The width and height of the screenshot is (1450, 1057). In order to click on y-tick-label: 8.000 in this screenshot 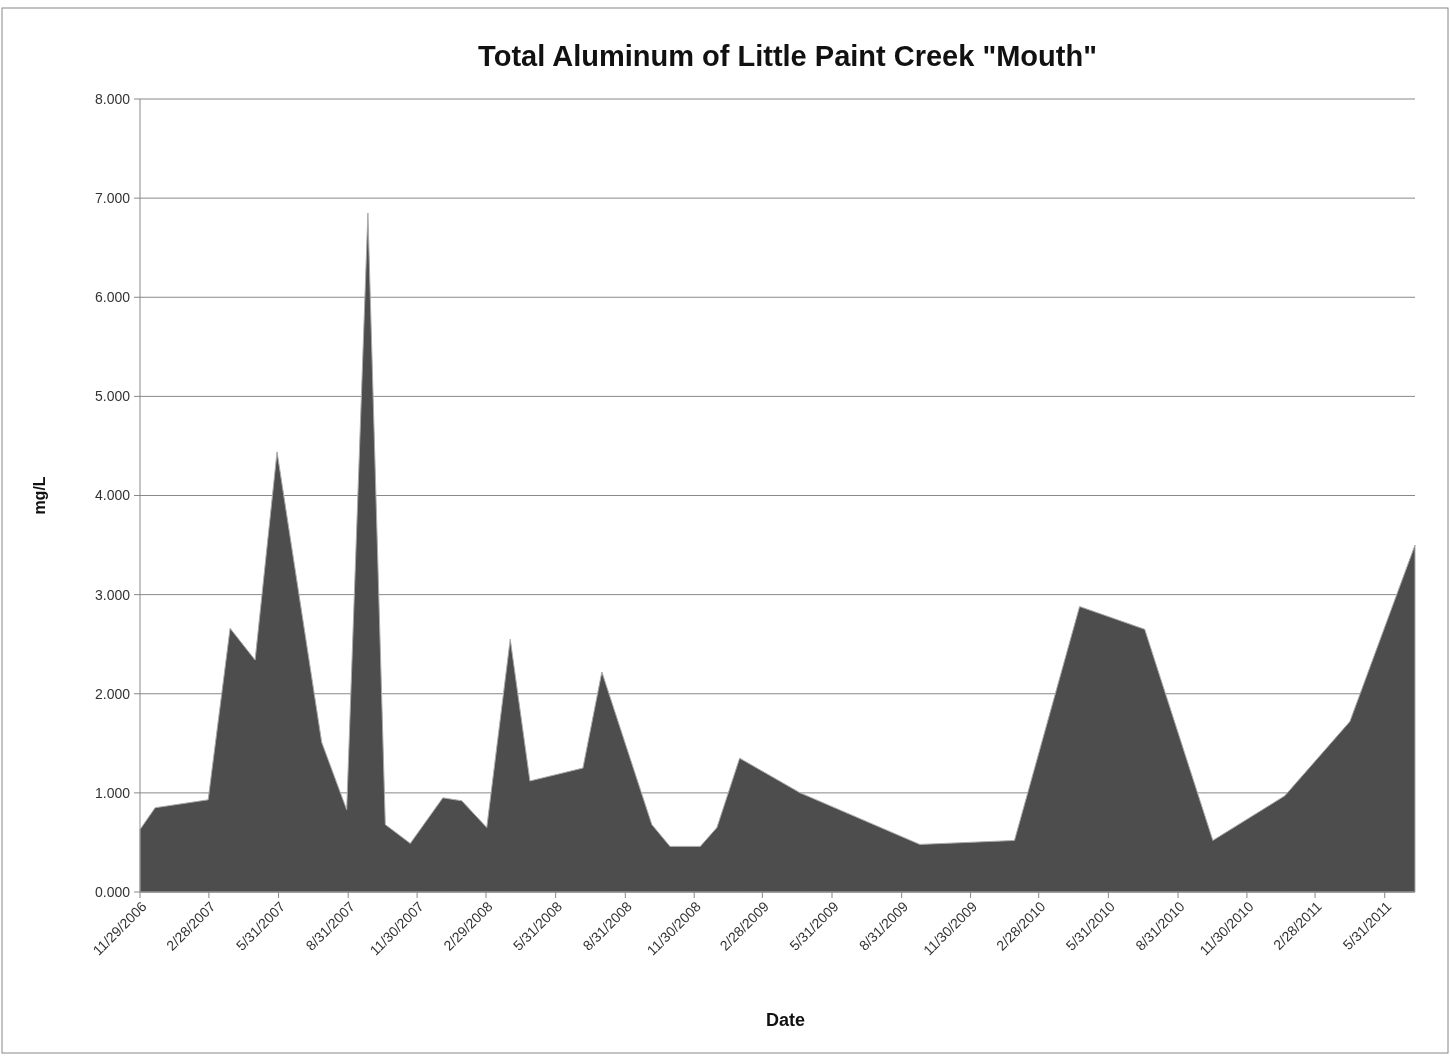, I will do `click(112, 98)`.